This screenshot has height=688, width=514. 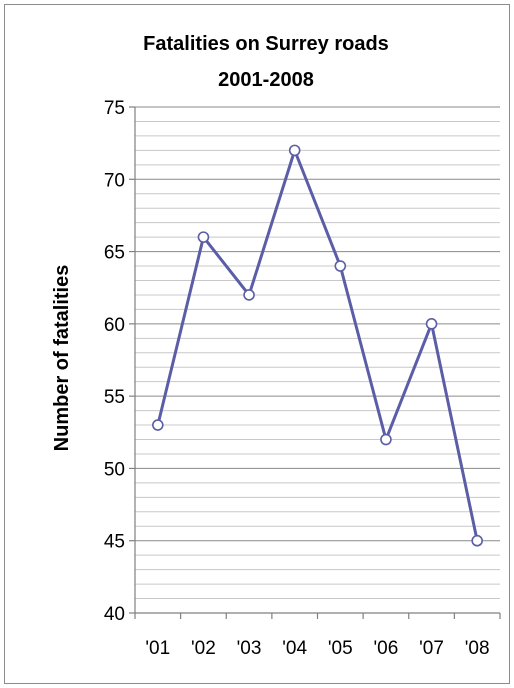 What do you see at coordinates (340, 648) in the screenshot?
I see `x-tick-label: '05` at bounding box center [340, 648].